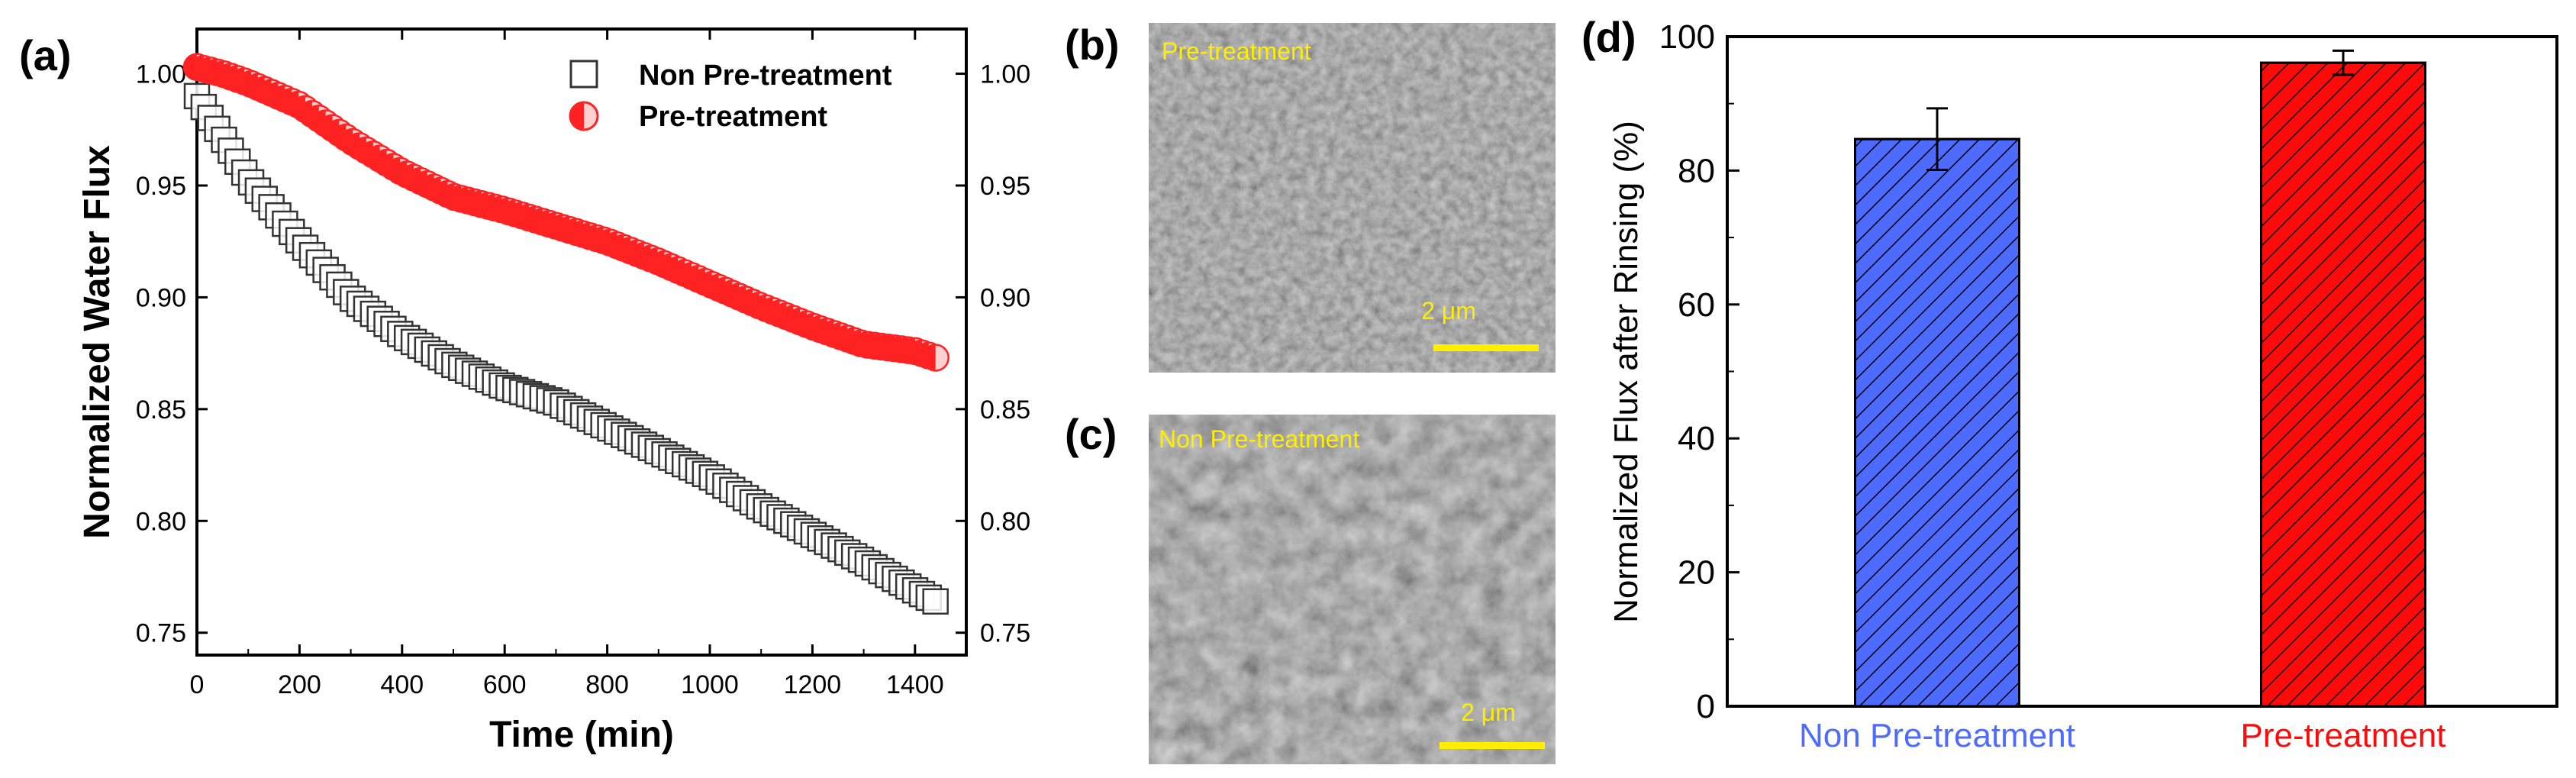  Describe the element at coordinates (813, 684) in the screenshot. I see `x-tick-label: 1200` at that location.